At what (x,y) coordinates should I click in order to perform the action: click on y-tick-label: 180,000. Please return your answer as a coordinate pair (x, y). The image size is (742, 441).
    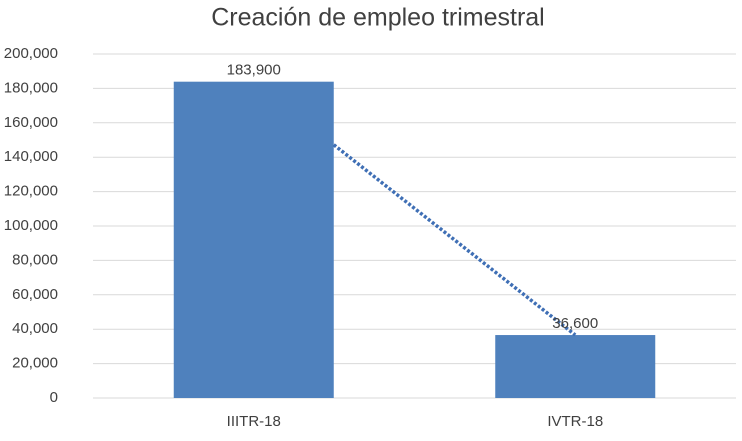
    Looking at the image, I should click on (31, 87).